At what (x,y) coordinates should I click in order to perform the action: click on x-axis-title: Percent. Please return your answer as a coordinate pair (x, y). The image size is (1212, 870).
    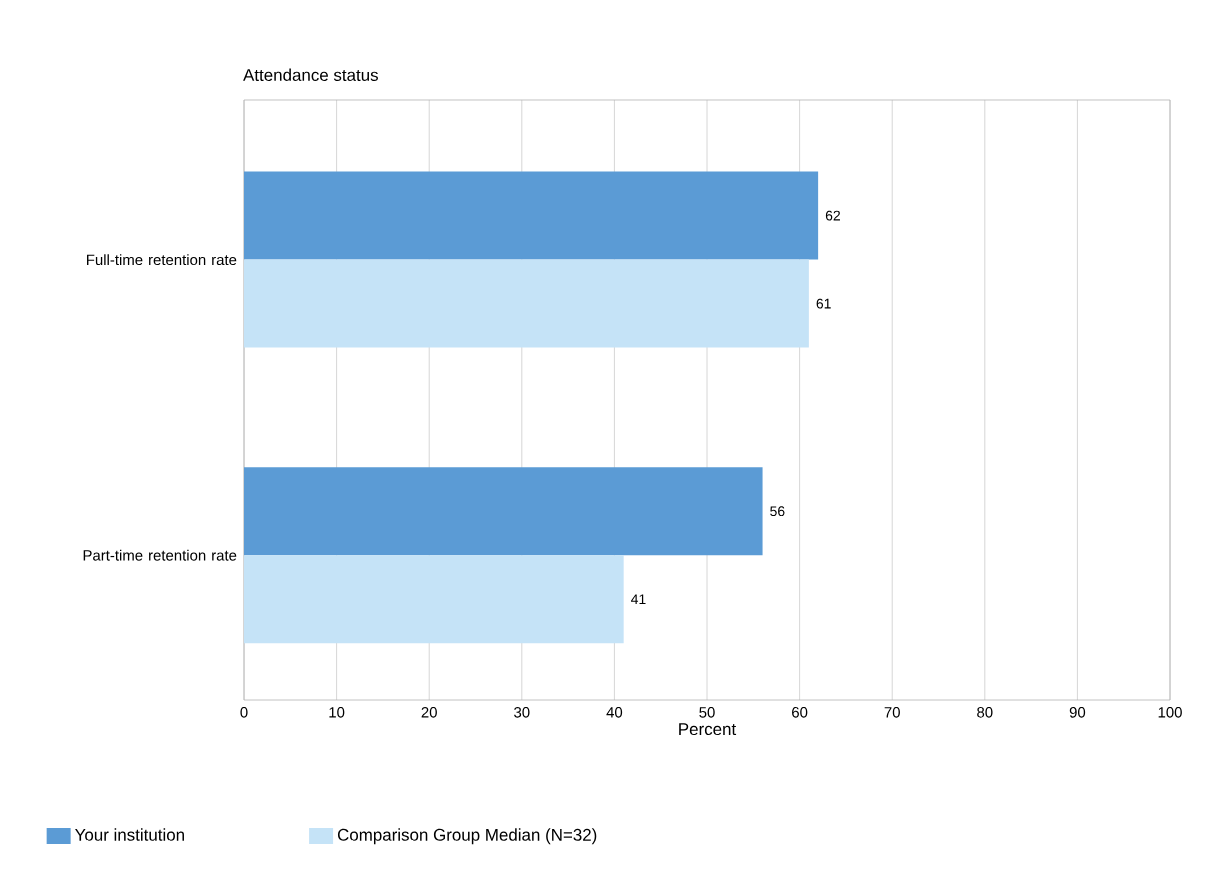
    Looking at the image, I should click on (708, 729).